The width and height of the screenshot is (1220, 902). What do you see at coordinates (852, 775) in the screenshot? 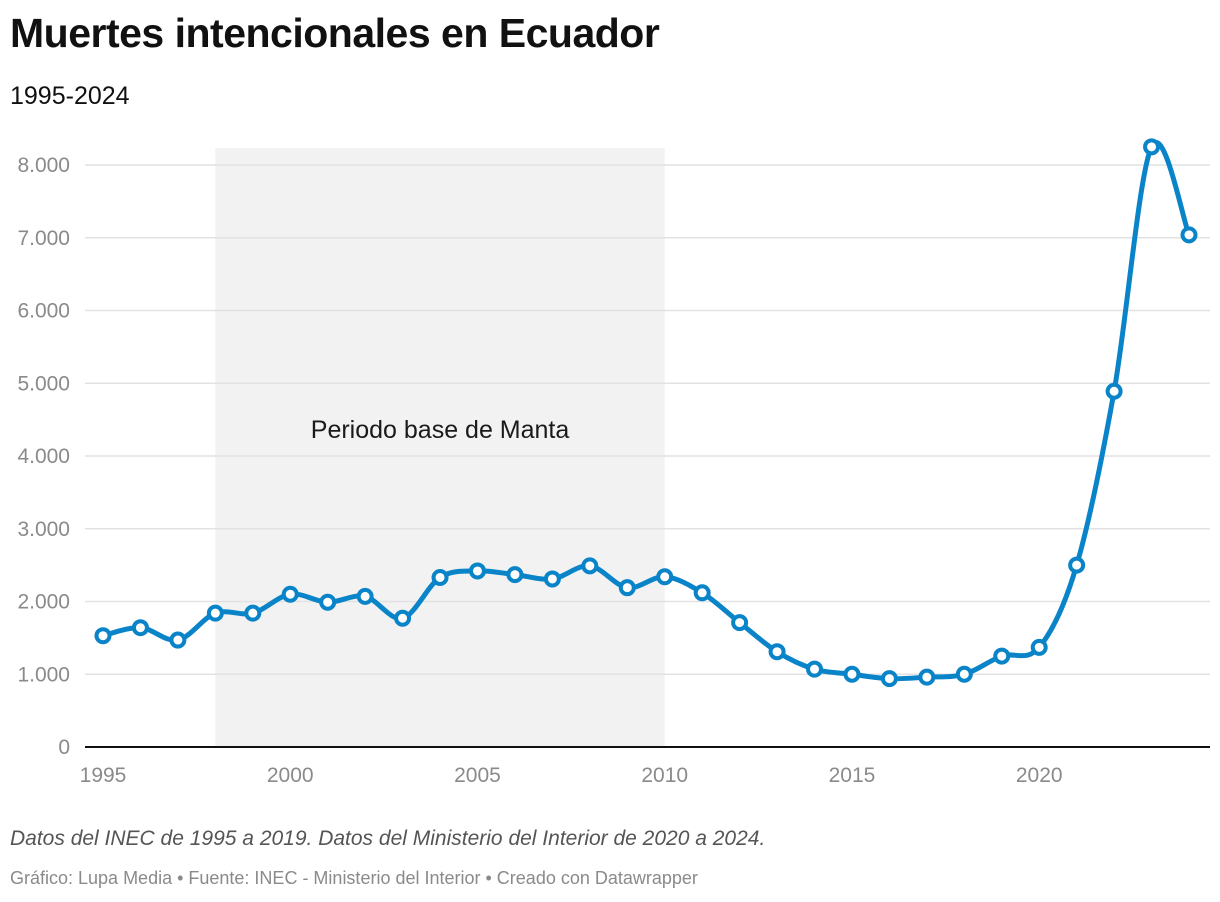
I see `x-tick-label-2015: 2015` at bounding box center [852, 775].